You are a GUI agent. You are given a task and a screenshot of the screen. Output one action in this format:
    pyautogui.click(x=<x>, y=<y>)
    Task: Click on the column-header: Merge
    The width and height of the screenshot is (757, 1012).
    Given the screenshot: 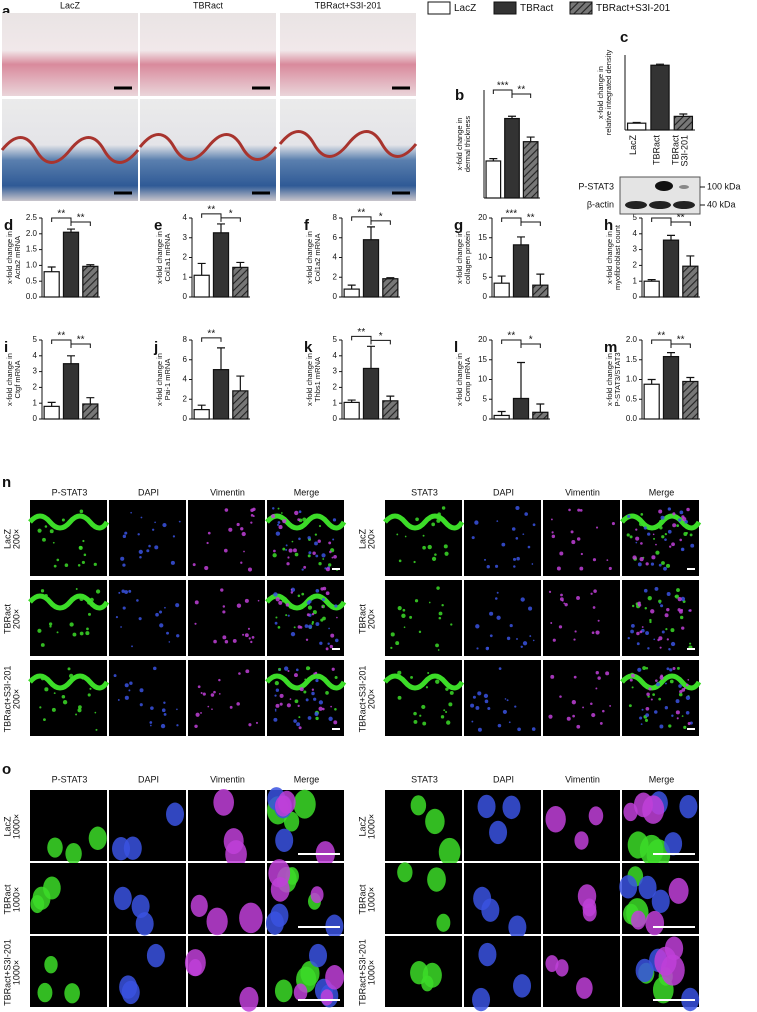 What is the action you would take?
    pyautogui.click(x=307, y=779)
    